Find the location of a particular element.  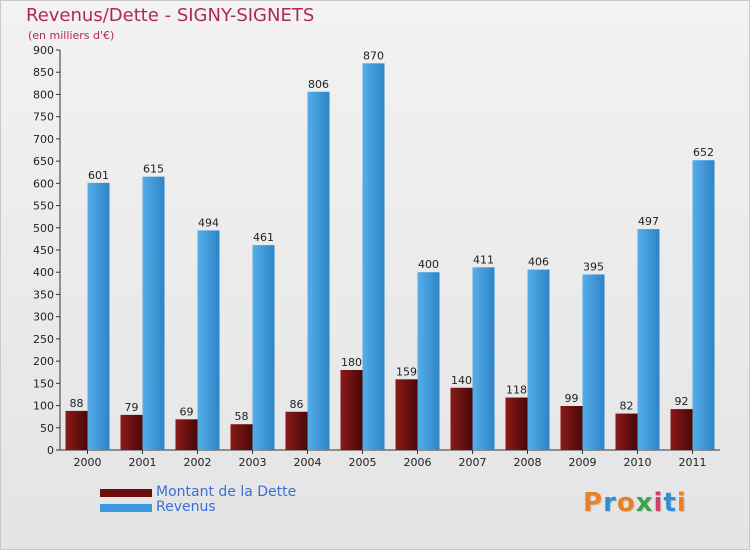

data-label-dette: 159 is located at coordinates (406, 371).